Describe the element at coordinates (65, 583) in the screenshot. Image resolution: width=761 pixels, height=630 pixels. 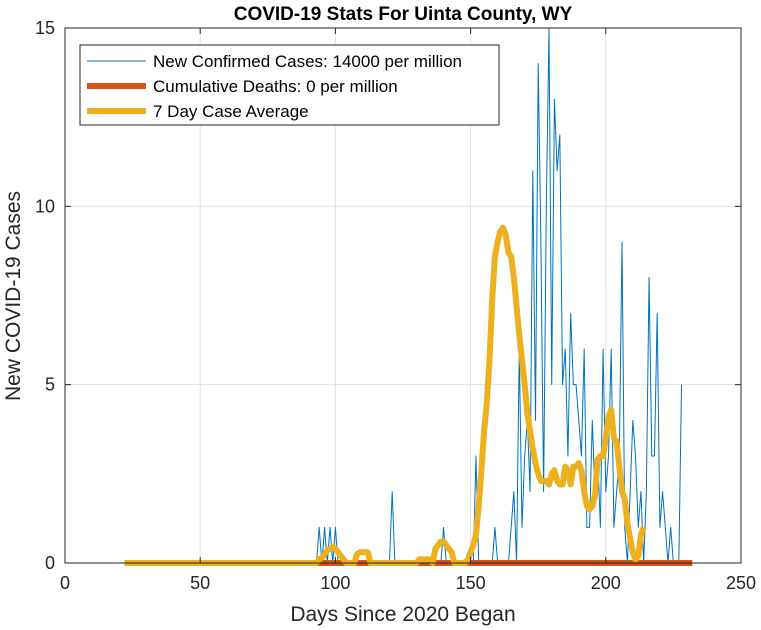
I see `x-tick-label: 0` at that location.